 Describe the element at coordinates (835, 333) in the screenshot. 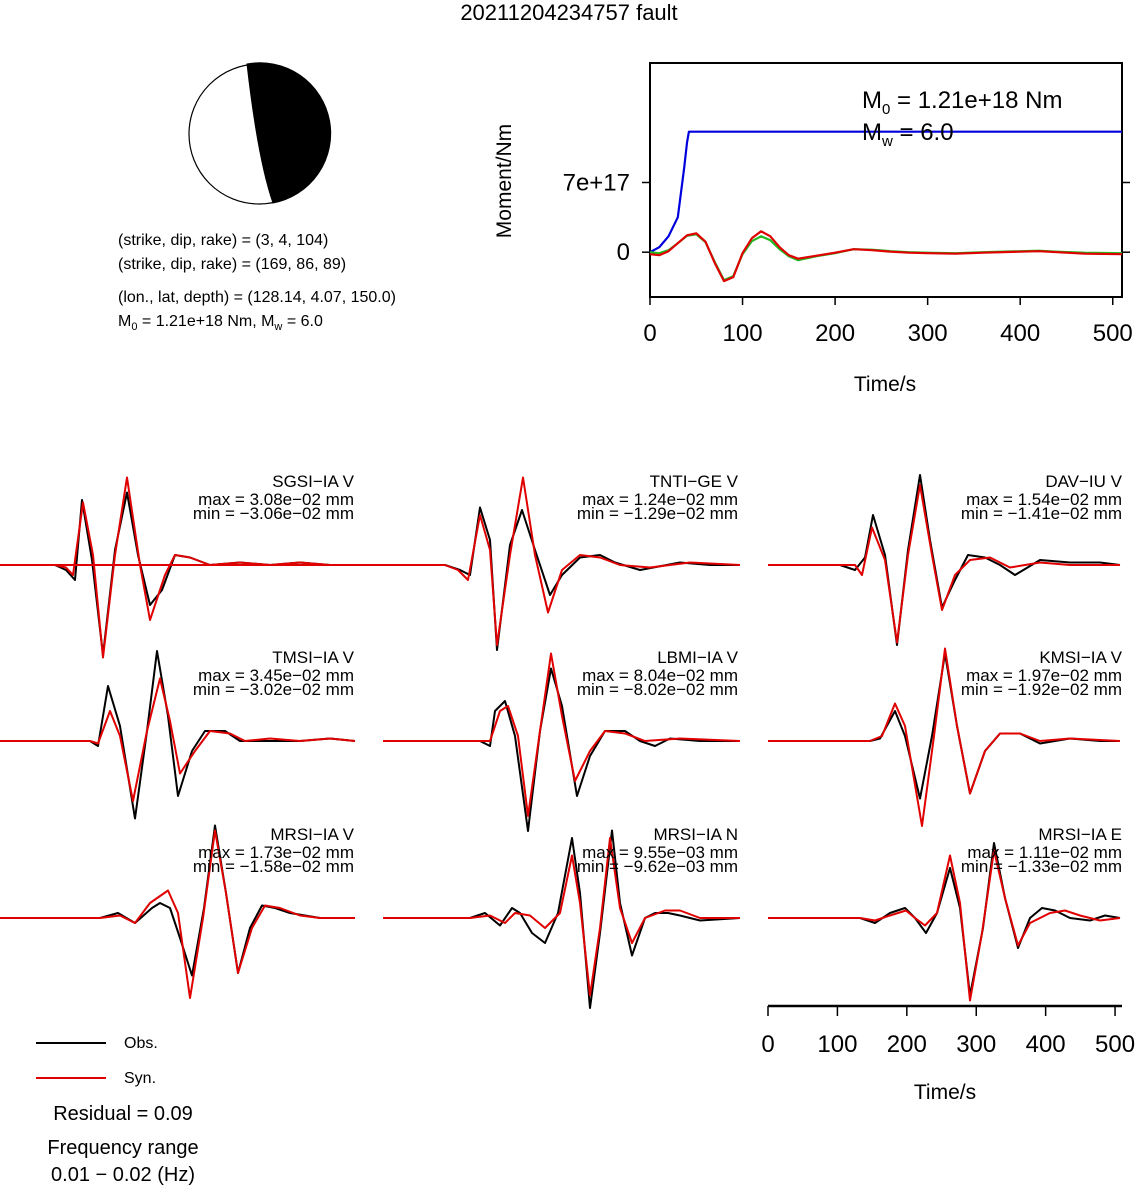

I see `moment-x-tick-label: 200` at that location.